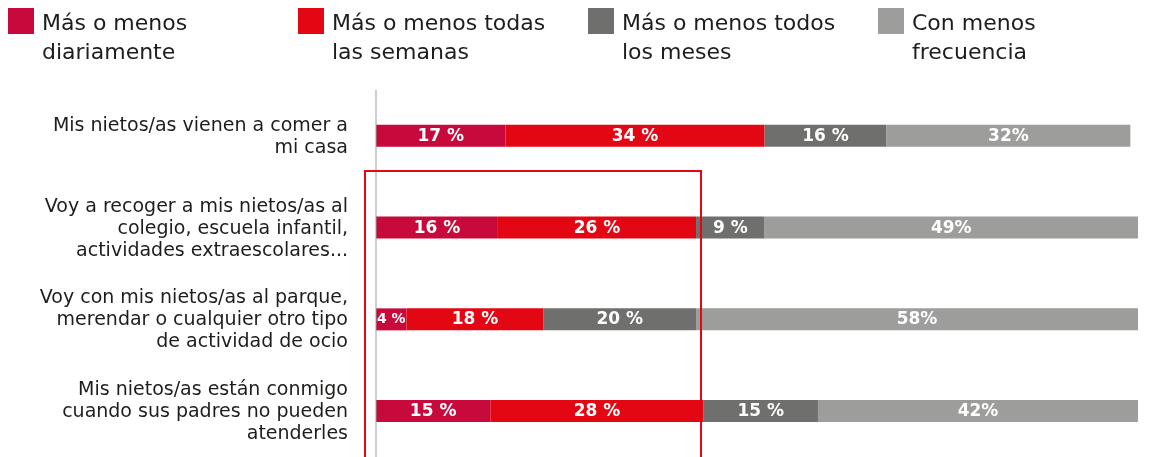  I want to click on y-tick-label: Voy con mis nietos/as al parque, merendar o cualquier otro tipo de actividad de ocio, so click(193, 317).